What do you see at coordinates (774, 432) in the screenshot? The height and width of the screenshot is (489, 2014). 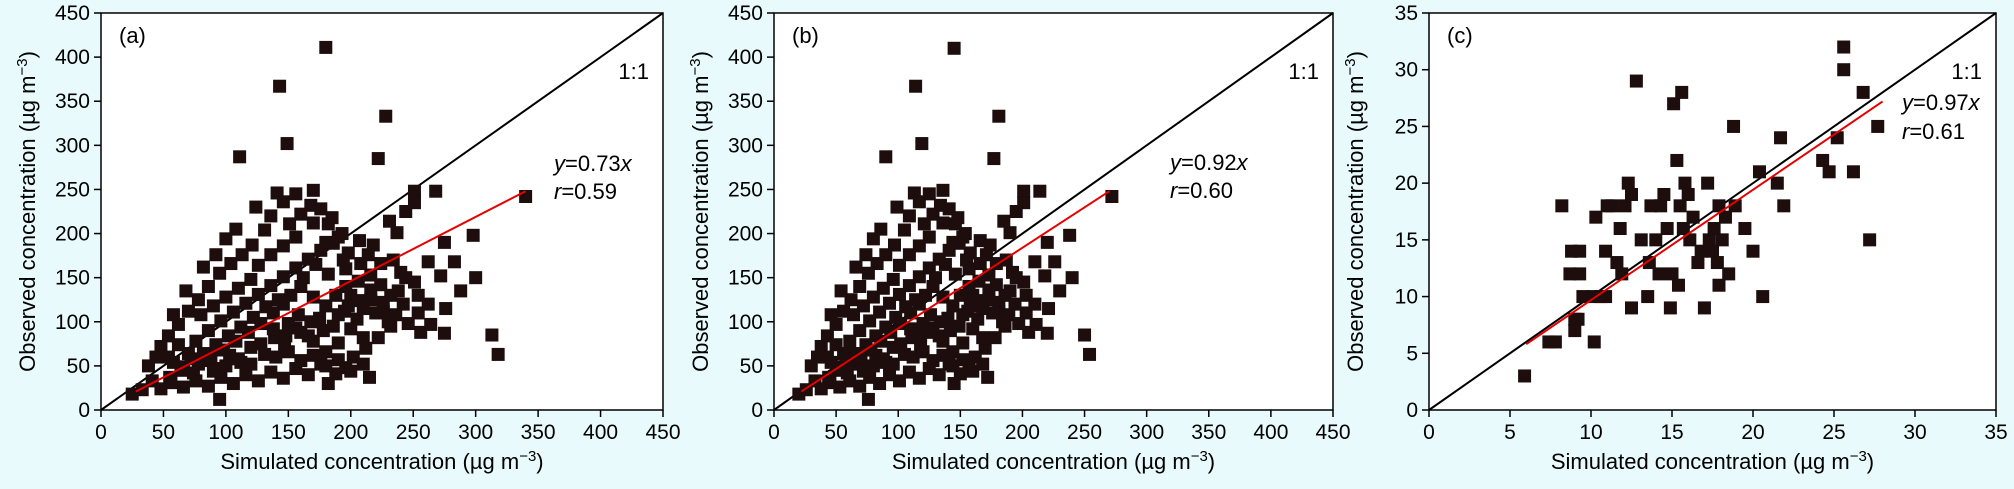 I see `x-tick-label: 0` at bounding box center [774, 432].